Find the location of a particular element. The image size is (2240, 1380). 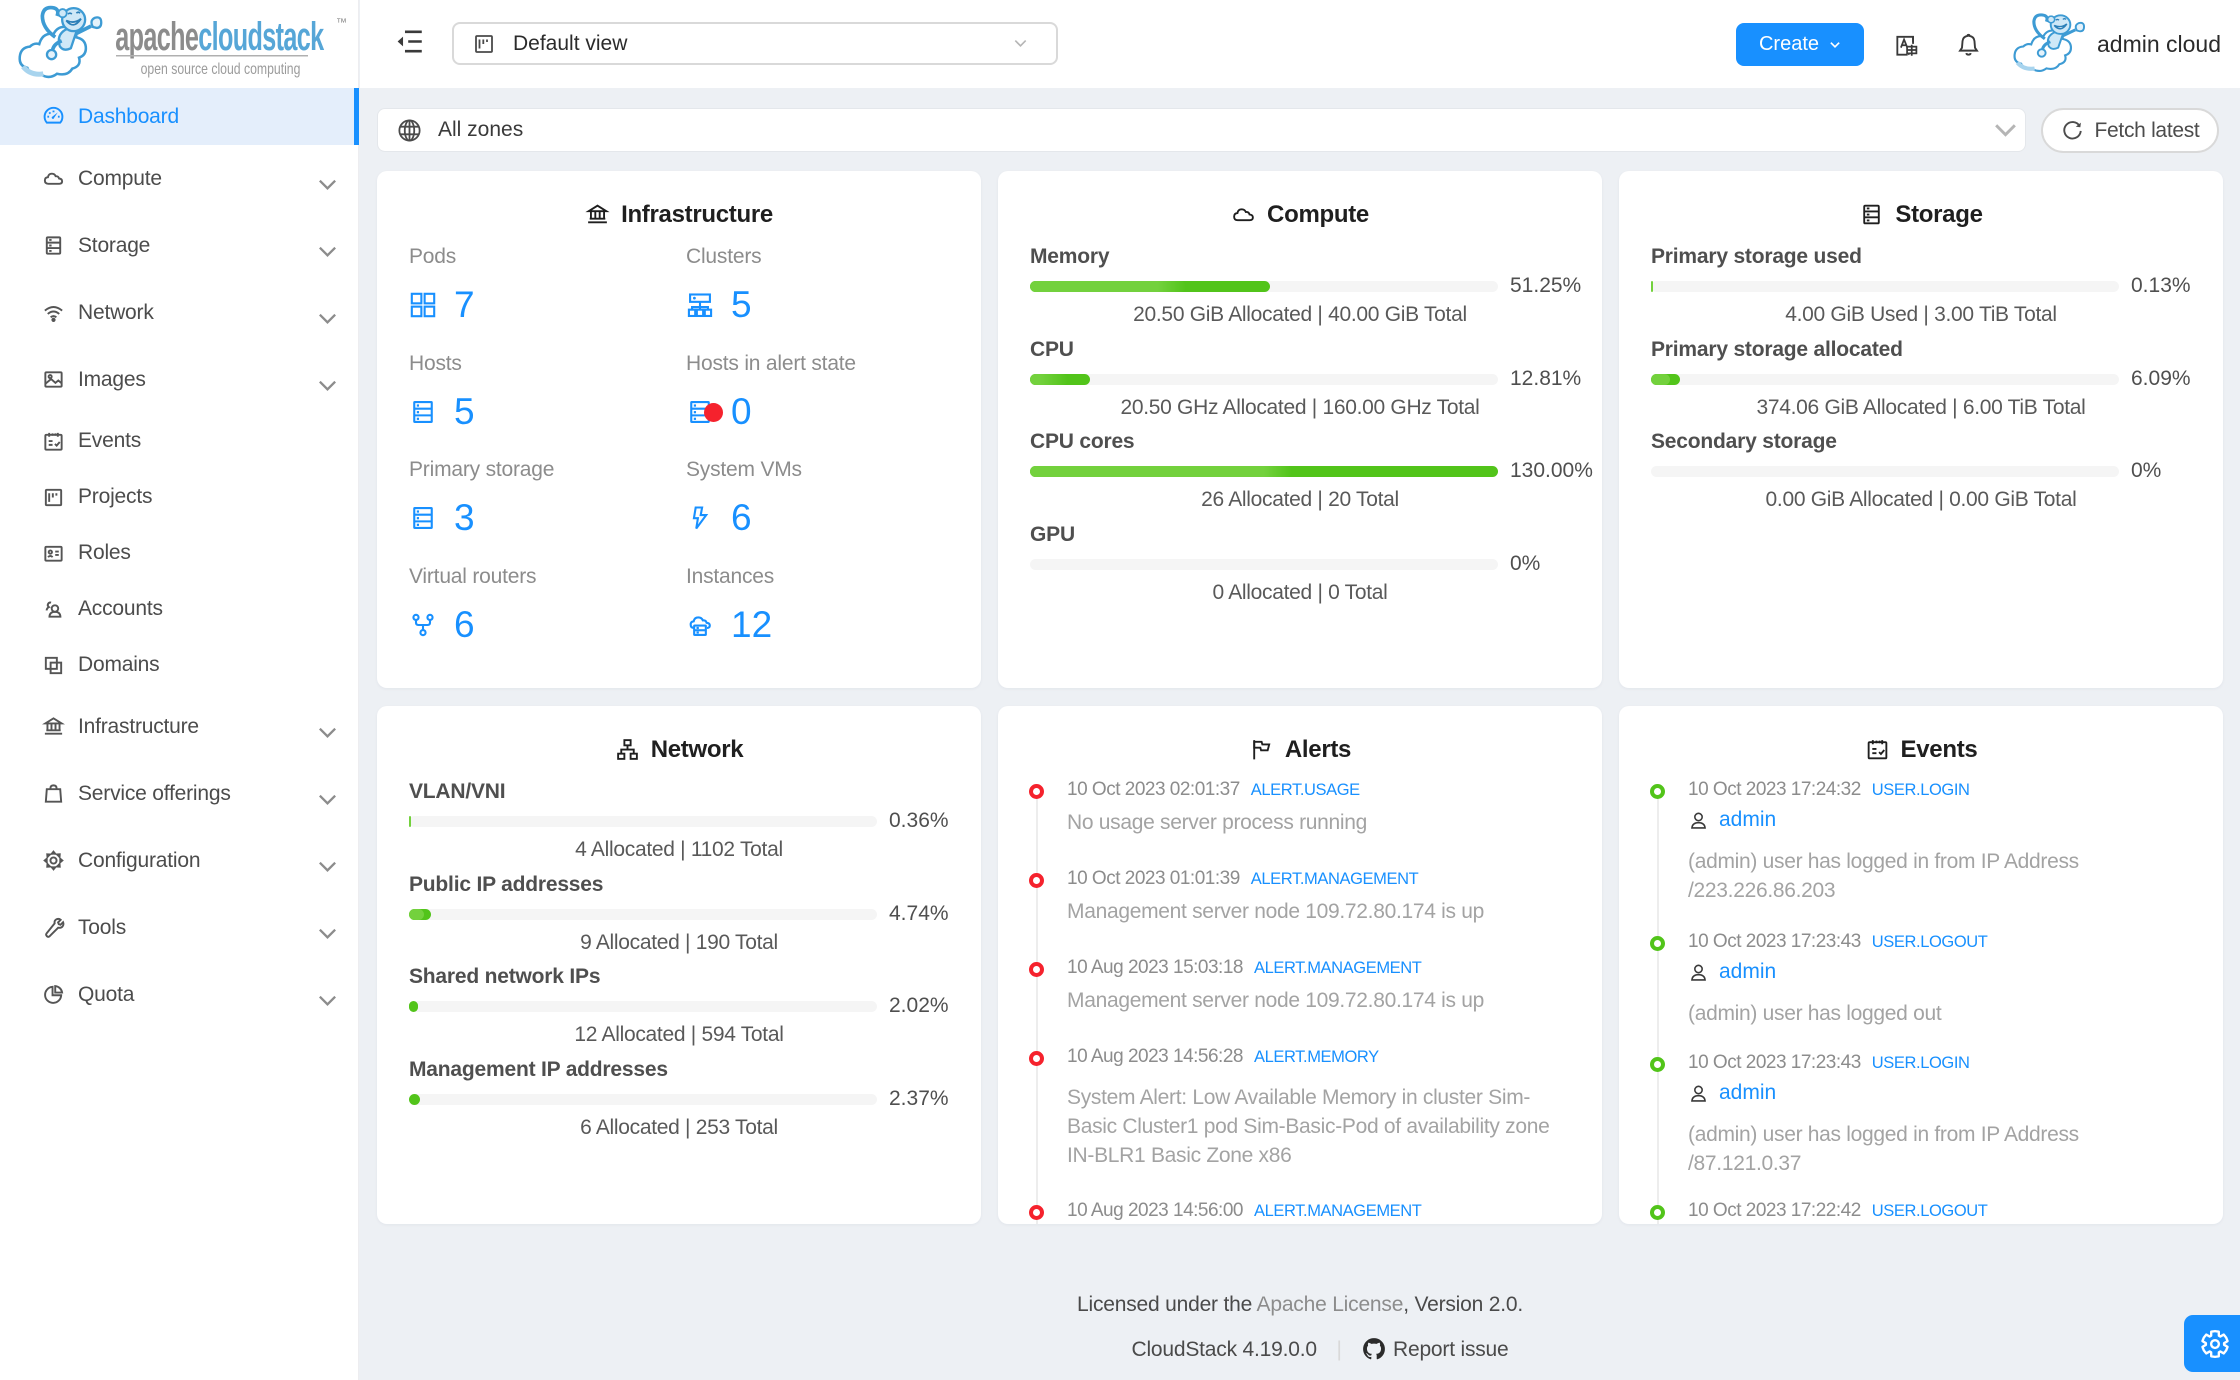

svg-text: ™ is located at coordinates (341, 23).